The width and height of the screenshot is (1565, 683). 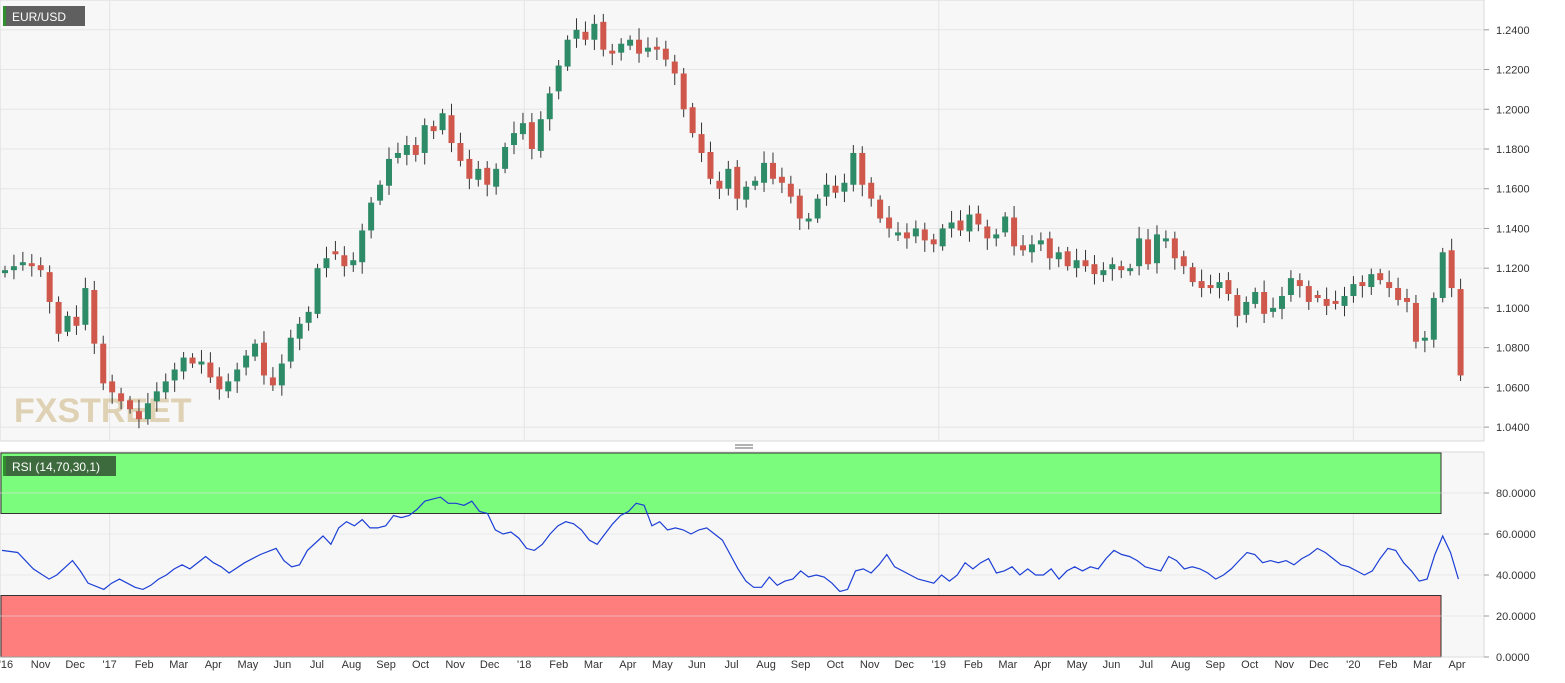 What do you see at coordinates (801, 665) in the screenshot?
I see `x-tick-label: Sep` at bounding box center [801, 665].